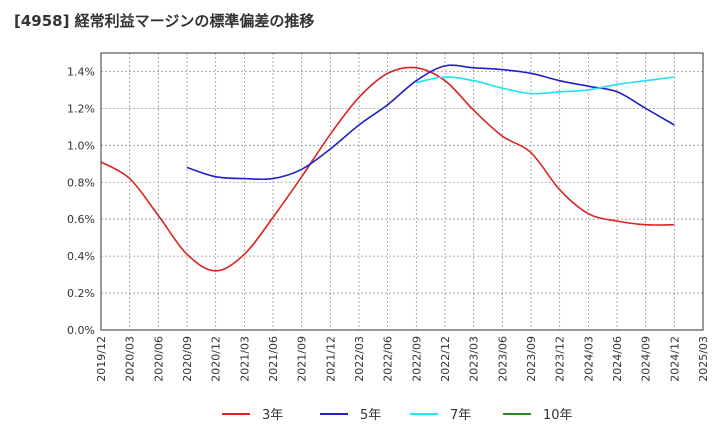 Image resolution: width=720 pixels, height=440 pixels. I want to click on x-tick-label: 2022/12, so click(445, 359).